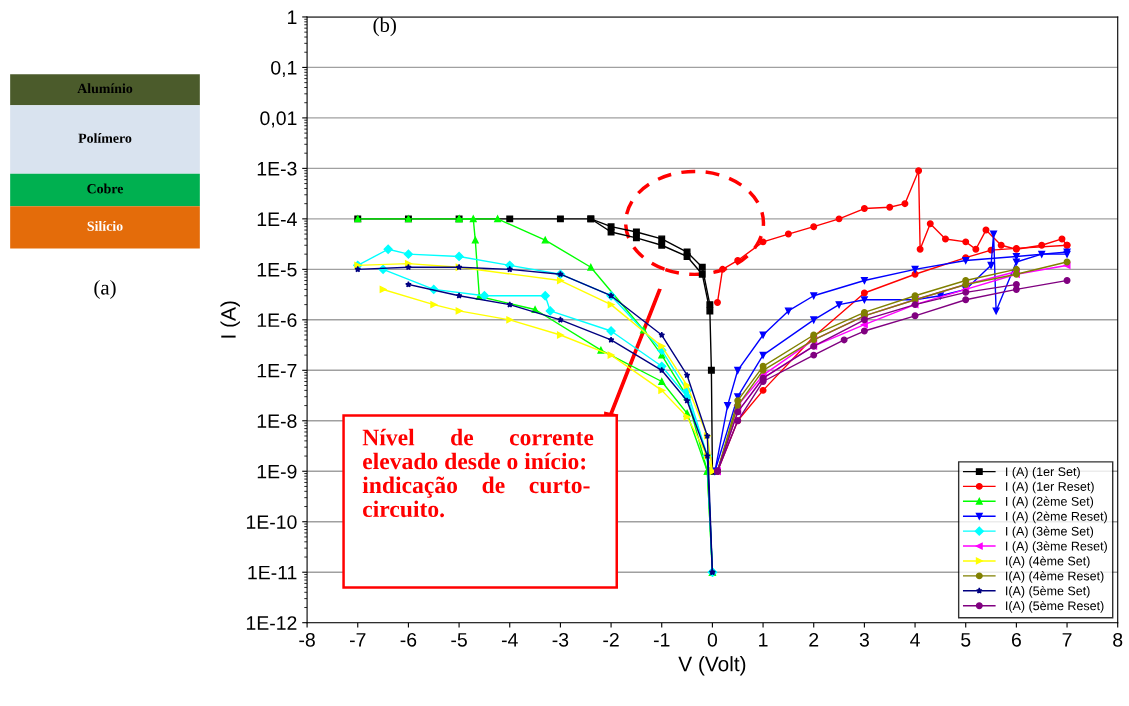 The height and width of the screenshot is (706, 1129). What do you see at coordinates (278, 119) in the screenshot?
I see `y-tick-label: 0,01` at bounding box center [278, 119].